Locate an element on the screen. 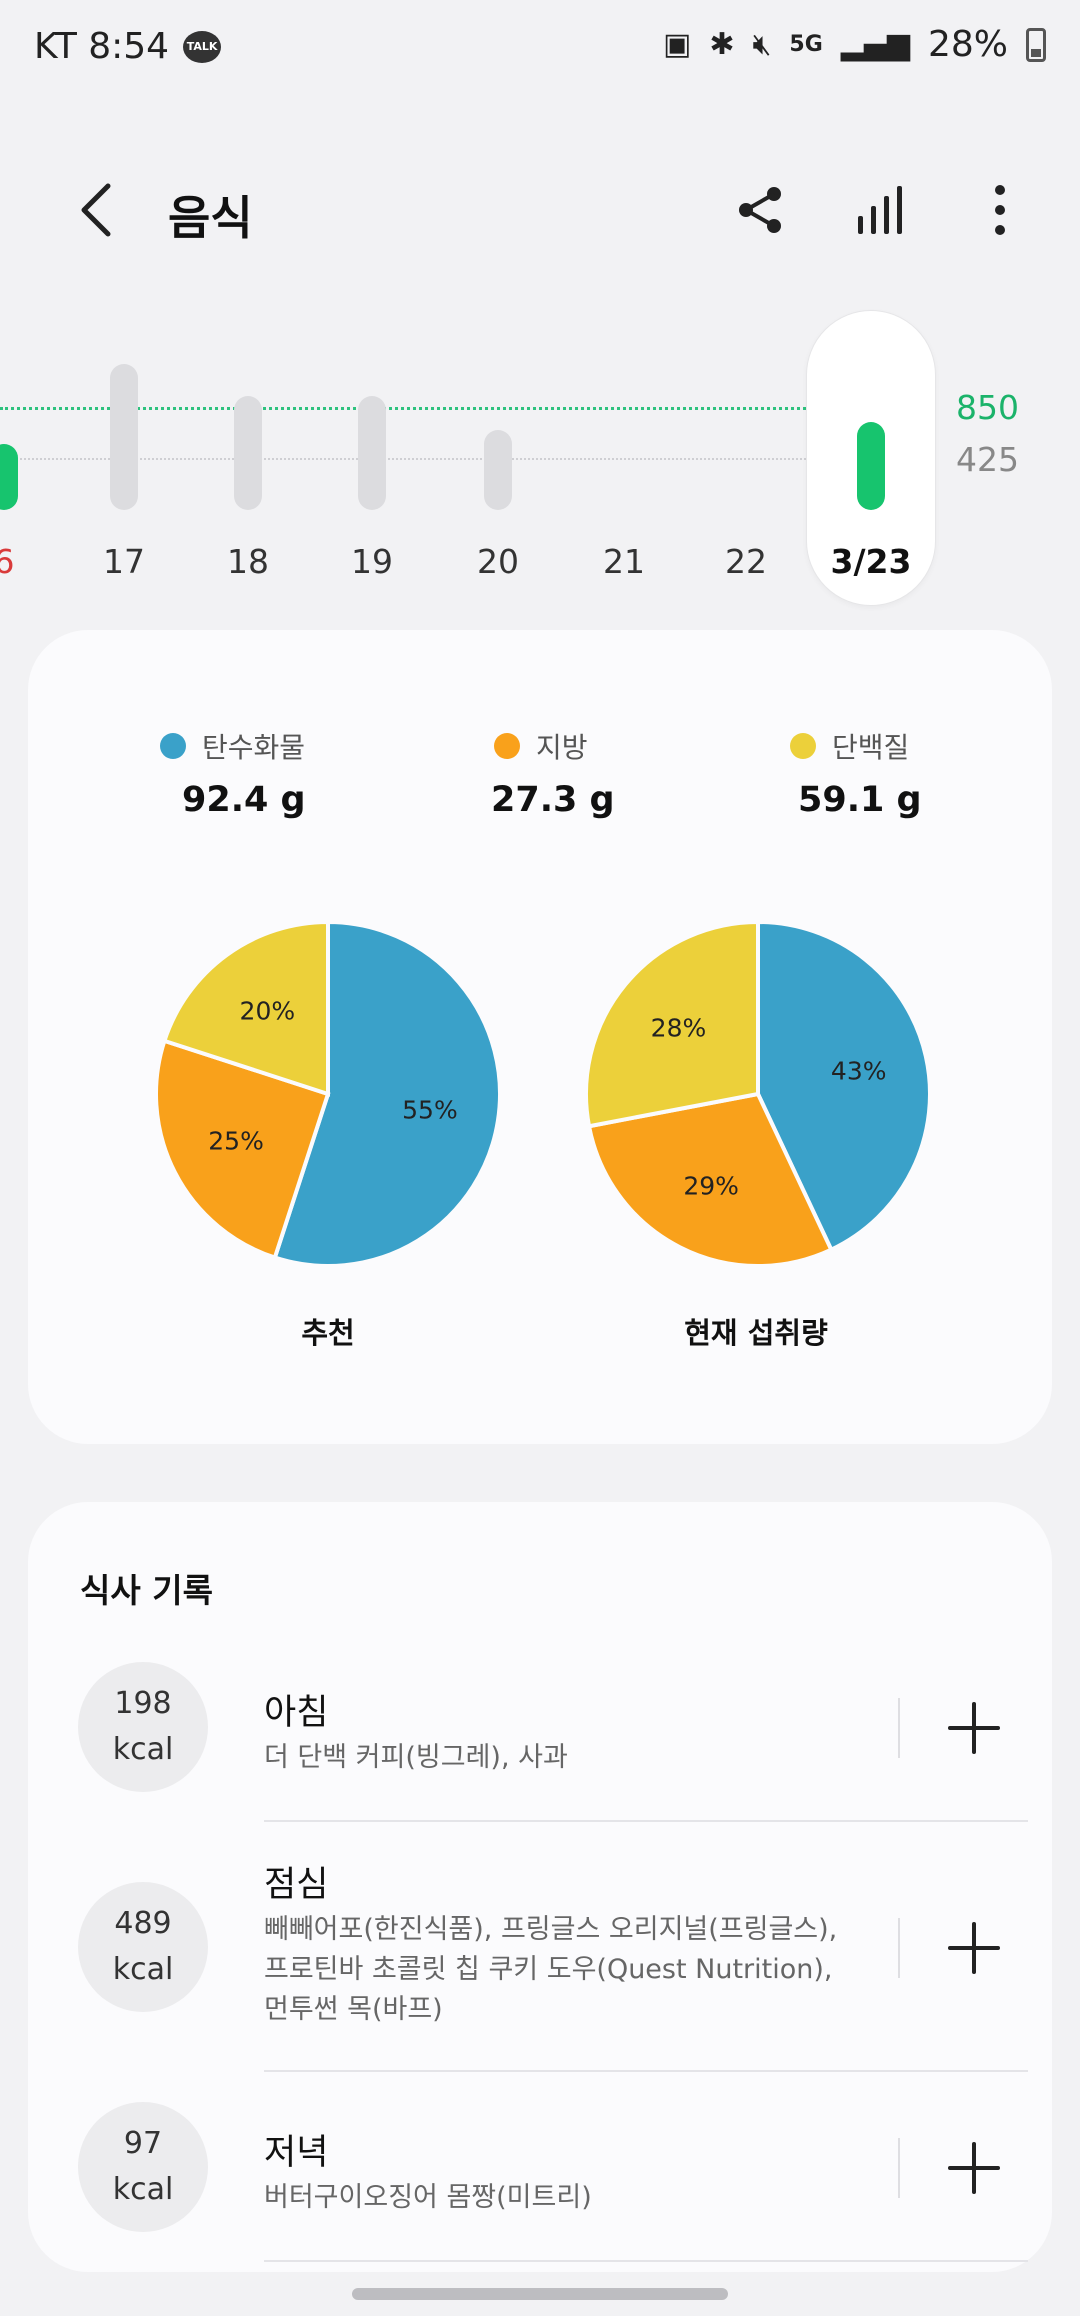 Image resolution: width=1080 pixels, height=2316 pixels. chevron-left-icon is located at coordinates (96, 210).